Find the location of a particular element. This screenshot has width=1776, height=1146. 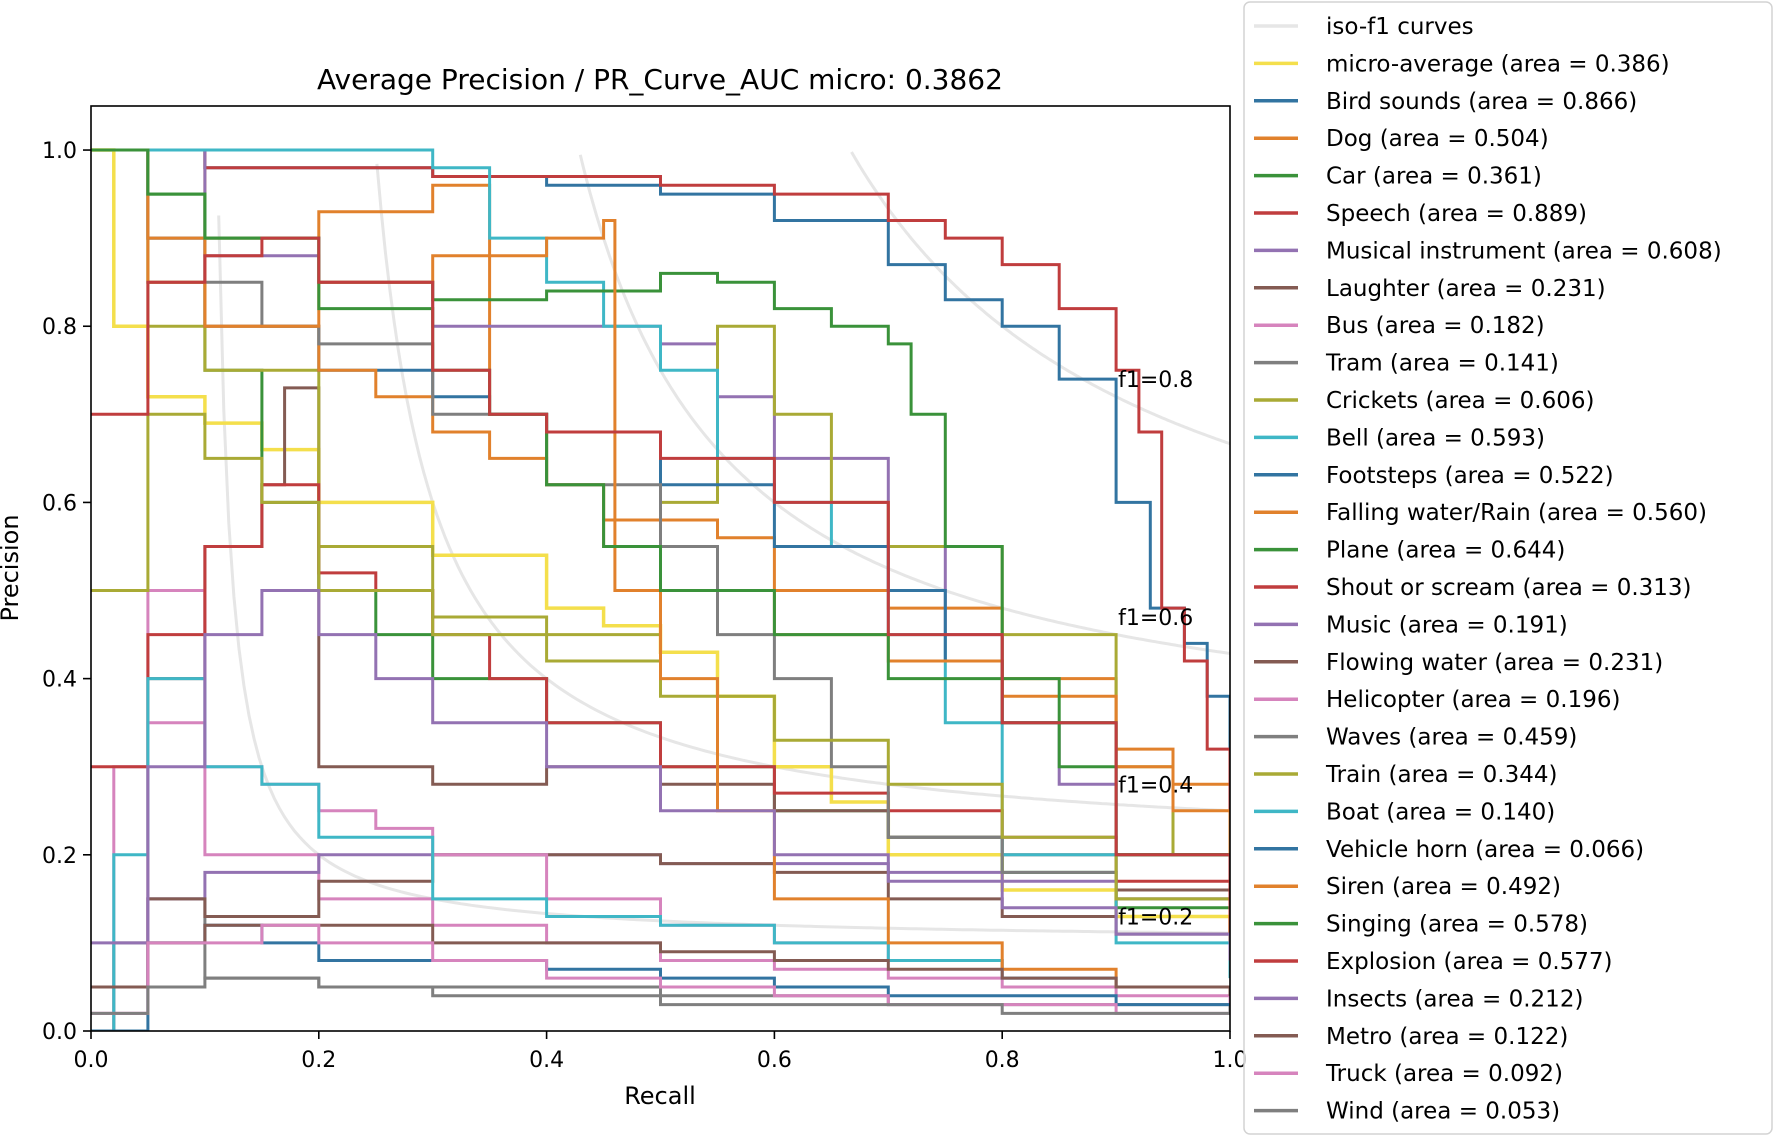

legend-label: Bell (area = 0.593) is located at coordinates (1435, 438).